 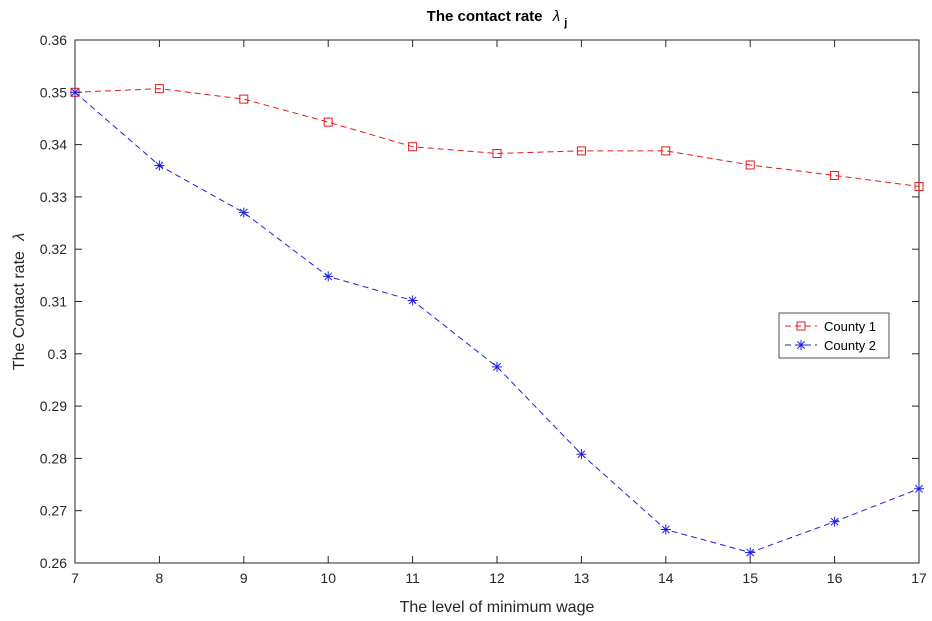 I want to click on x-tick-label: 14, so click(x=666, y=578).